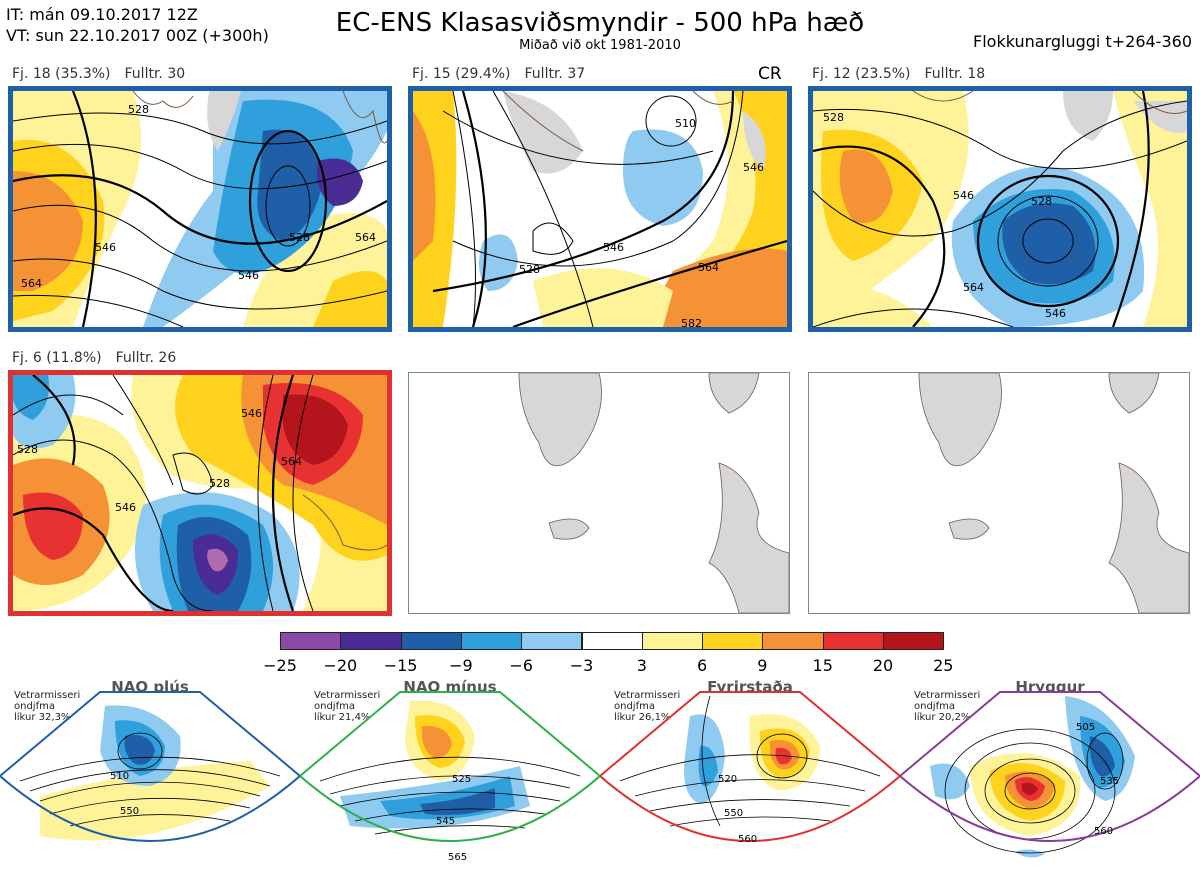 The width and height of the screenshot is (1200, 871). What do you see at coordinates (137, 35) in the screenshot?
I see `vt-line: VT: sun 22.10.2017 00Z (+300h)` at bounding box center [137, 35].